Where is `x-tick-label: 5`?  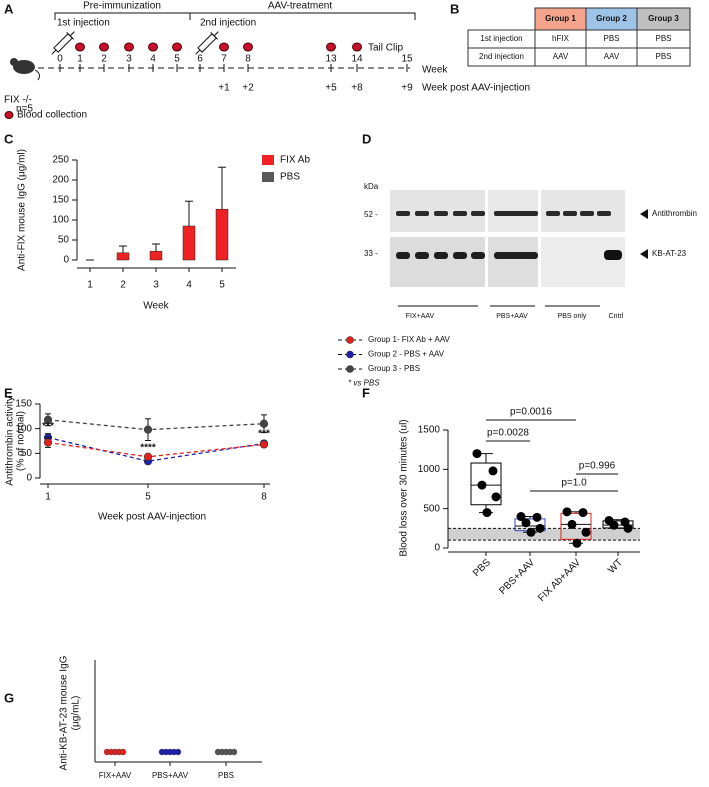 x-tick-label: 5 is located at coordinates (148, 497).